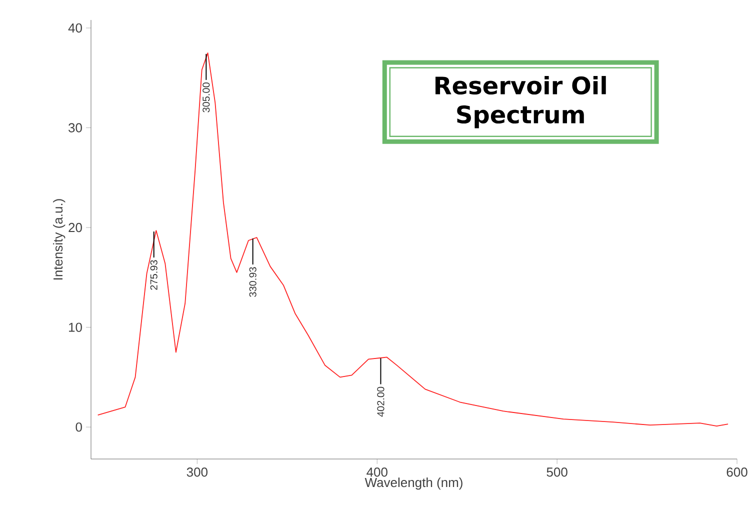 Image resolution: width=751 pixels, height=518 pixels. What do you see at coordinates (75, 28) in the screenshot?
I see `y-tick-label: 40` at bounding box center [75, 28].